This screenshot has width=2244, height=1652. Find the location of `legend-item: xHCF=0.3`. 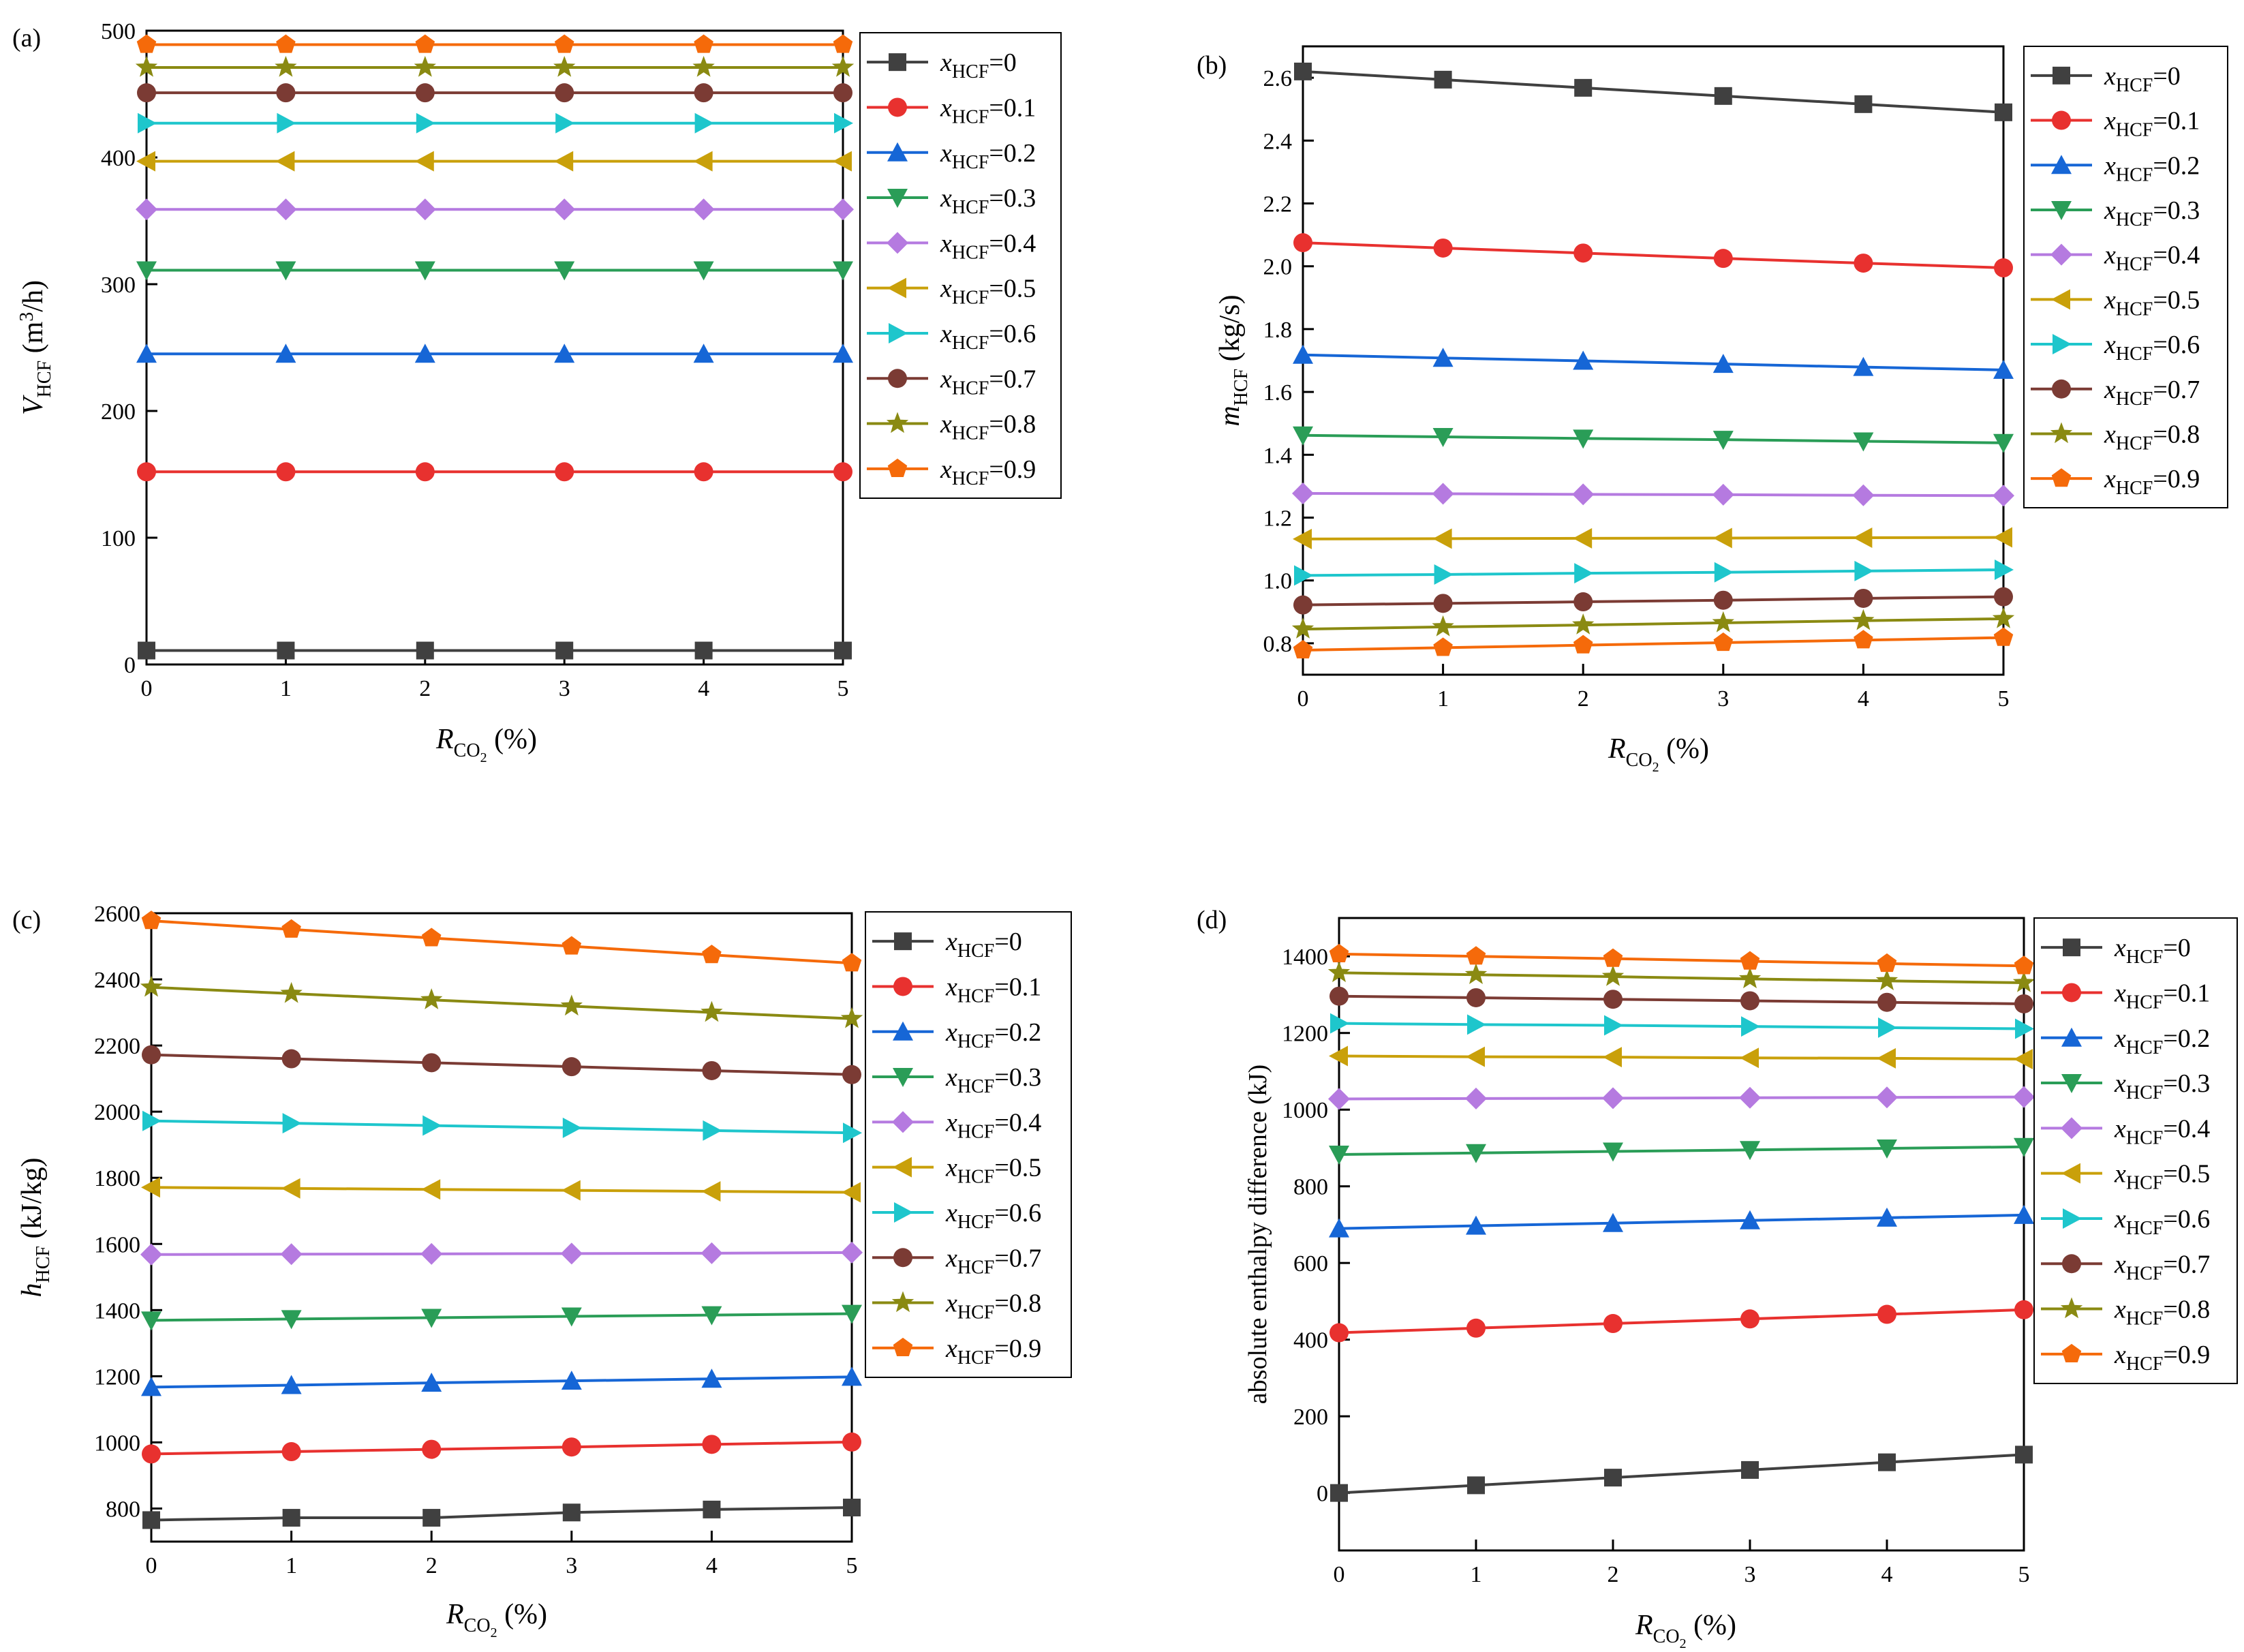

legend-item: xHCF=0.3 is located at coordinates (2126, 1086).